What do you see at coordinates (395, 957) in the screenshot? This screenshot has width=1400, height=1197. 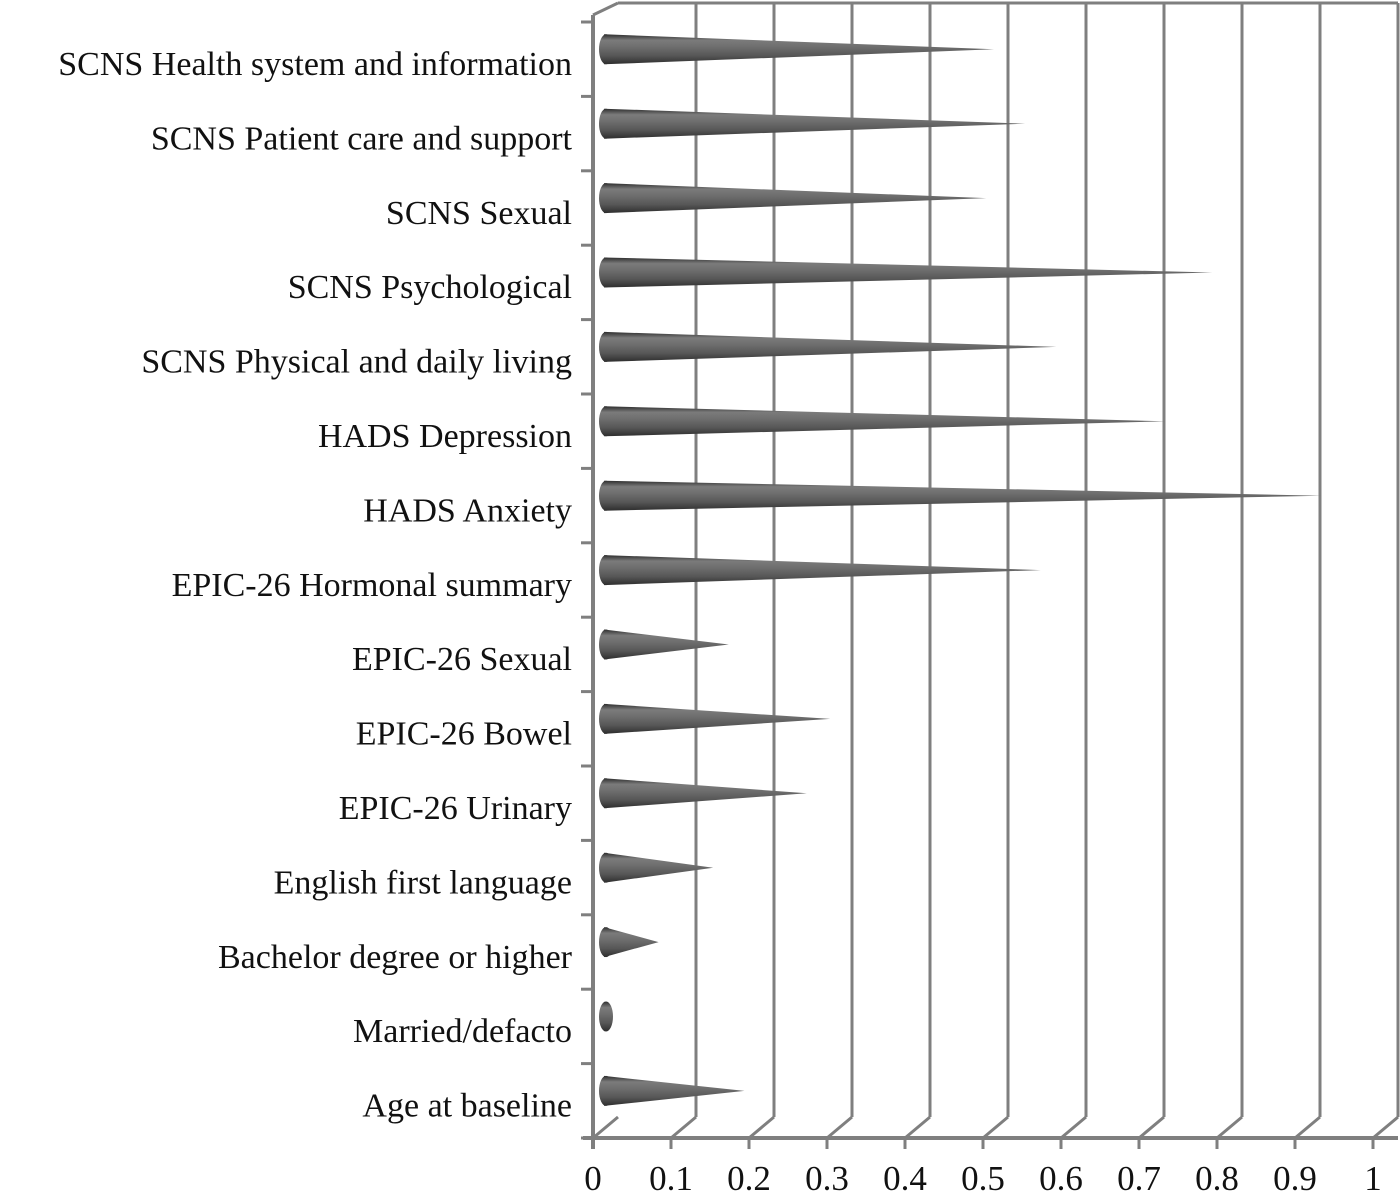 I see `category-label: Bachelor degree or higher` at bounding box center [395, 957].